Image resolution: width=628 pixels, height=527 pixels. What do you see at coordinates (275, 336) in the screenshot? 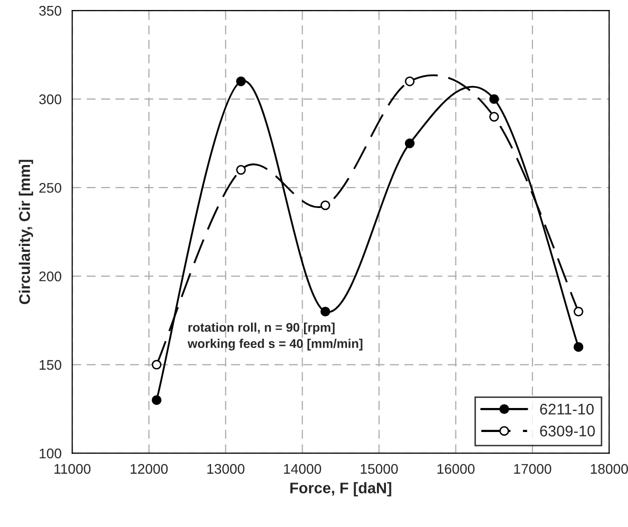
I see `annotation: rotation roll, n = 90 [rpm] working feed s = 40 [mm/min]` at bounding box center [275, 336].